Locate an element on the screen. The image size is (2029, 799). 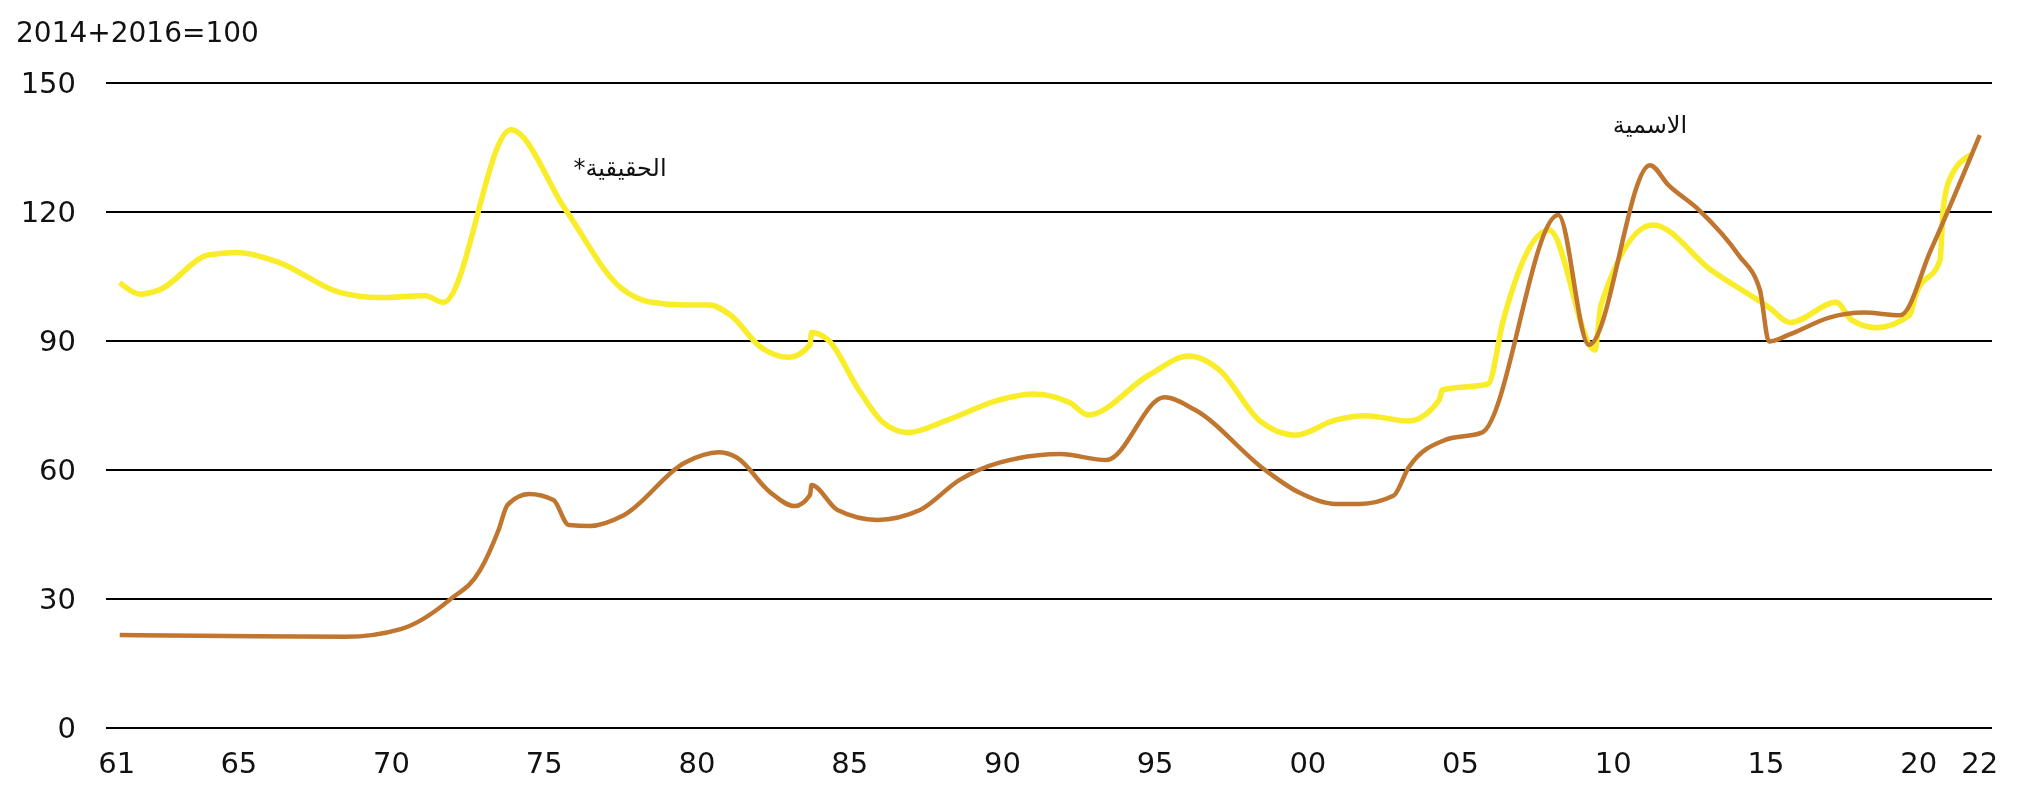
y-tick-label: 60 is located at coordinates (57, 470).